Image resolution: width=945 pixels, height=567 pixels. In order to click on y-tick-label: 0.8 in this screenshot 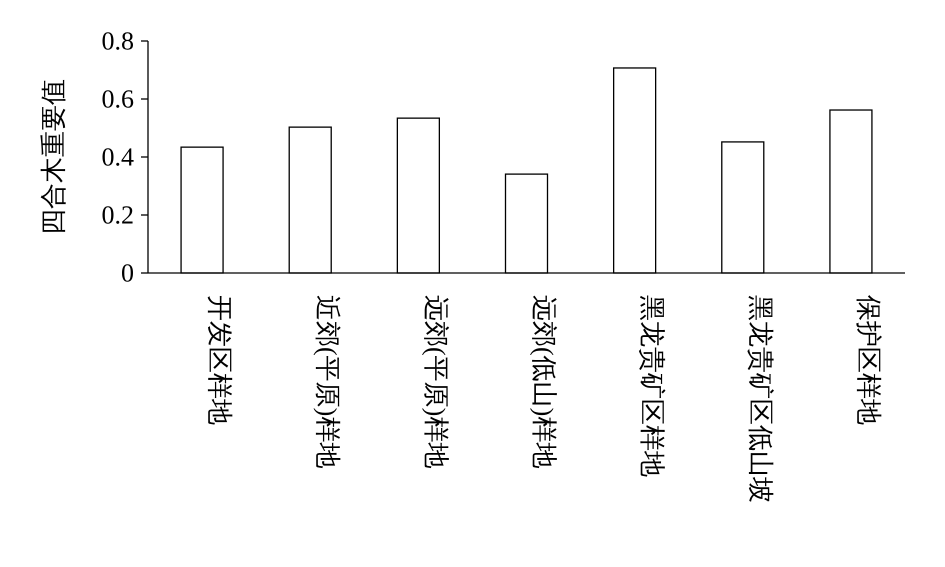, I will do `click(118, 41)`.